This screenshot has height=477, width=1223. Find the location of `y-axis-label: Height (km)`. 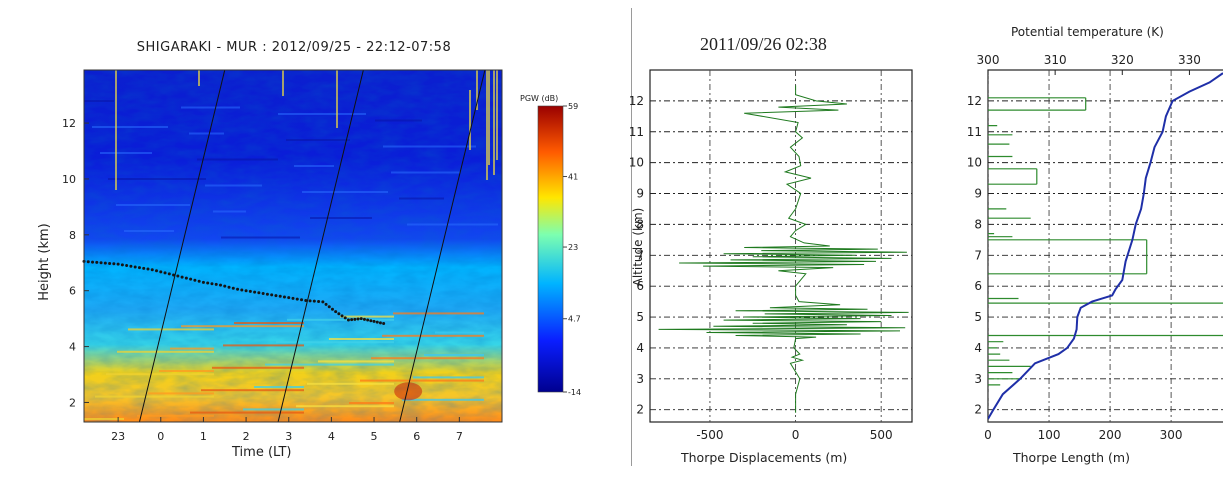

y-axis-label: Height (km) is located at coordinates (44, 261).